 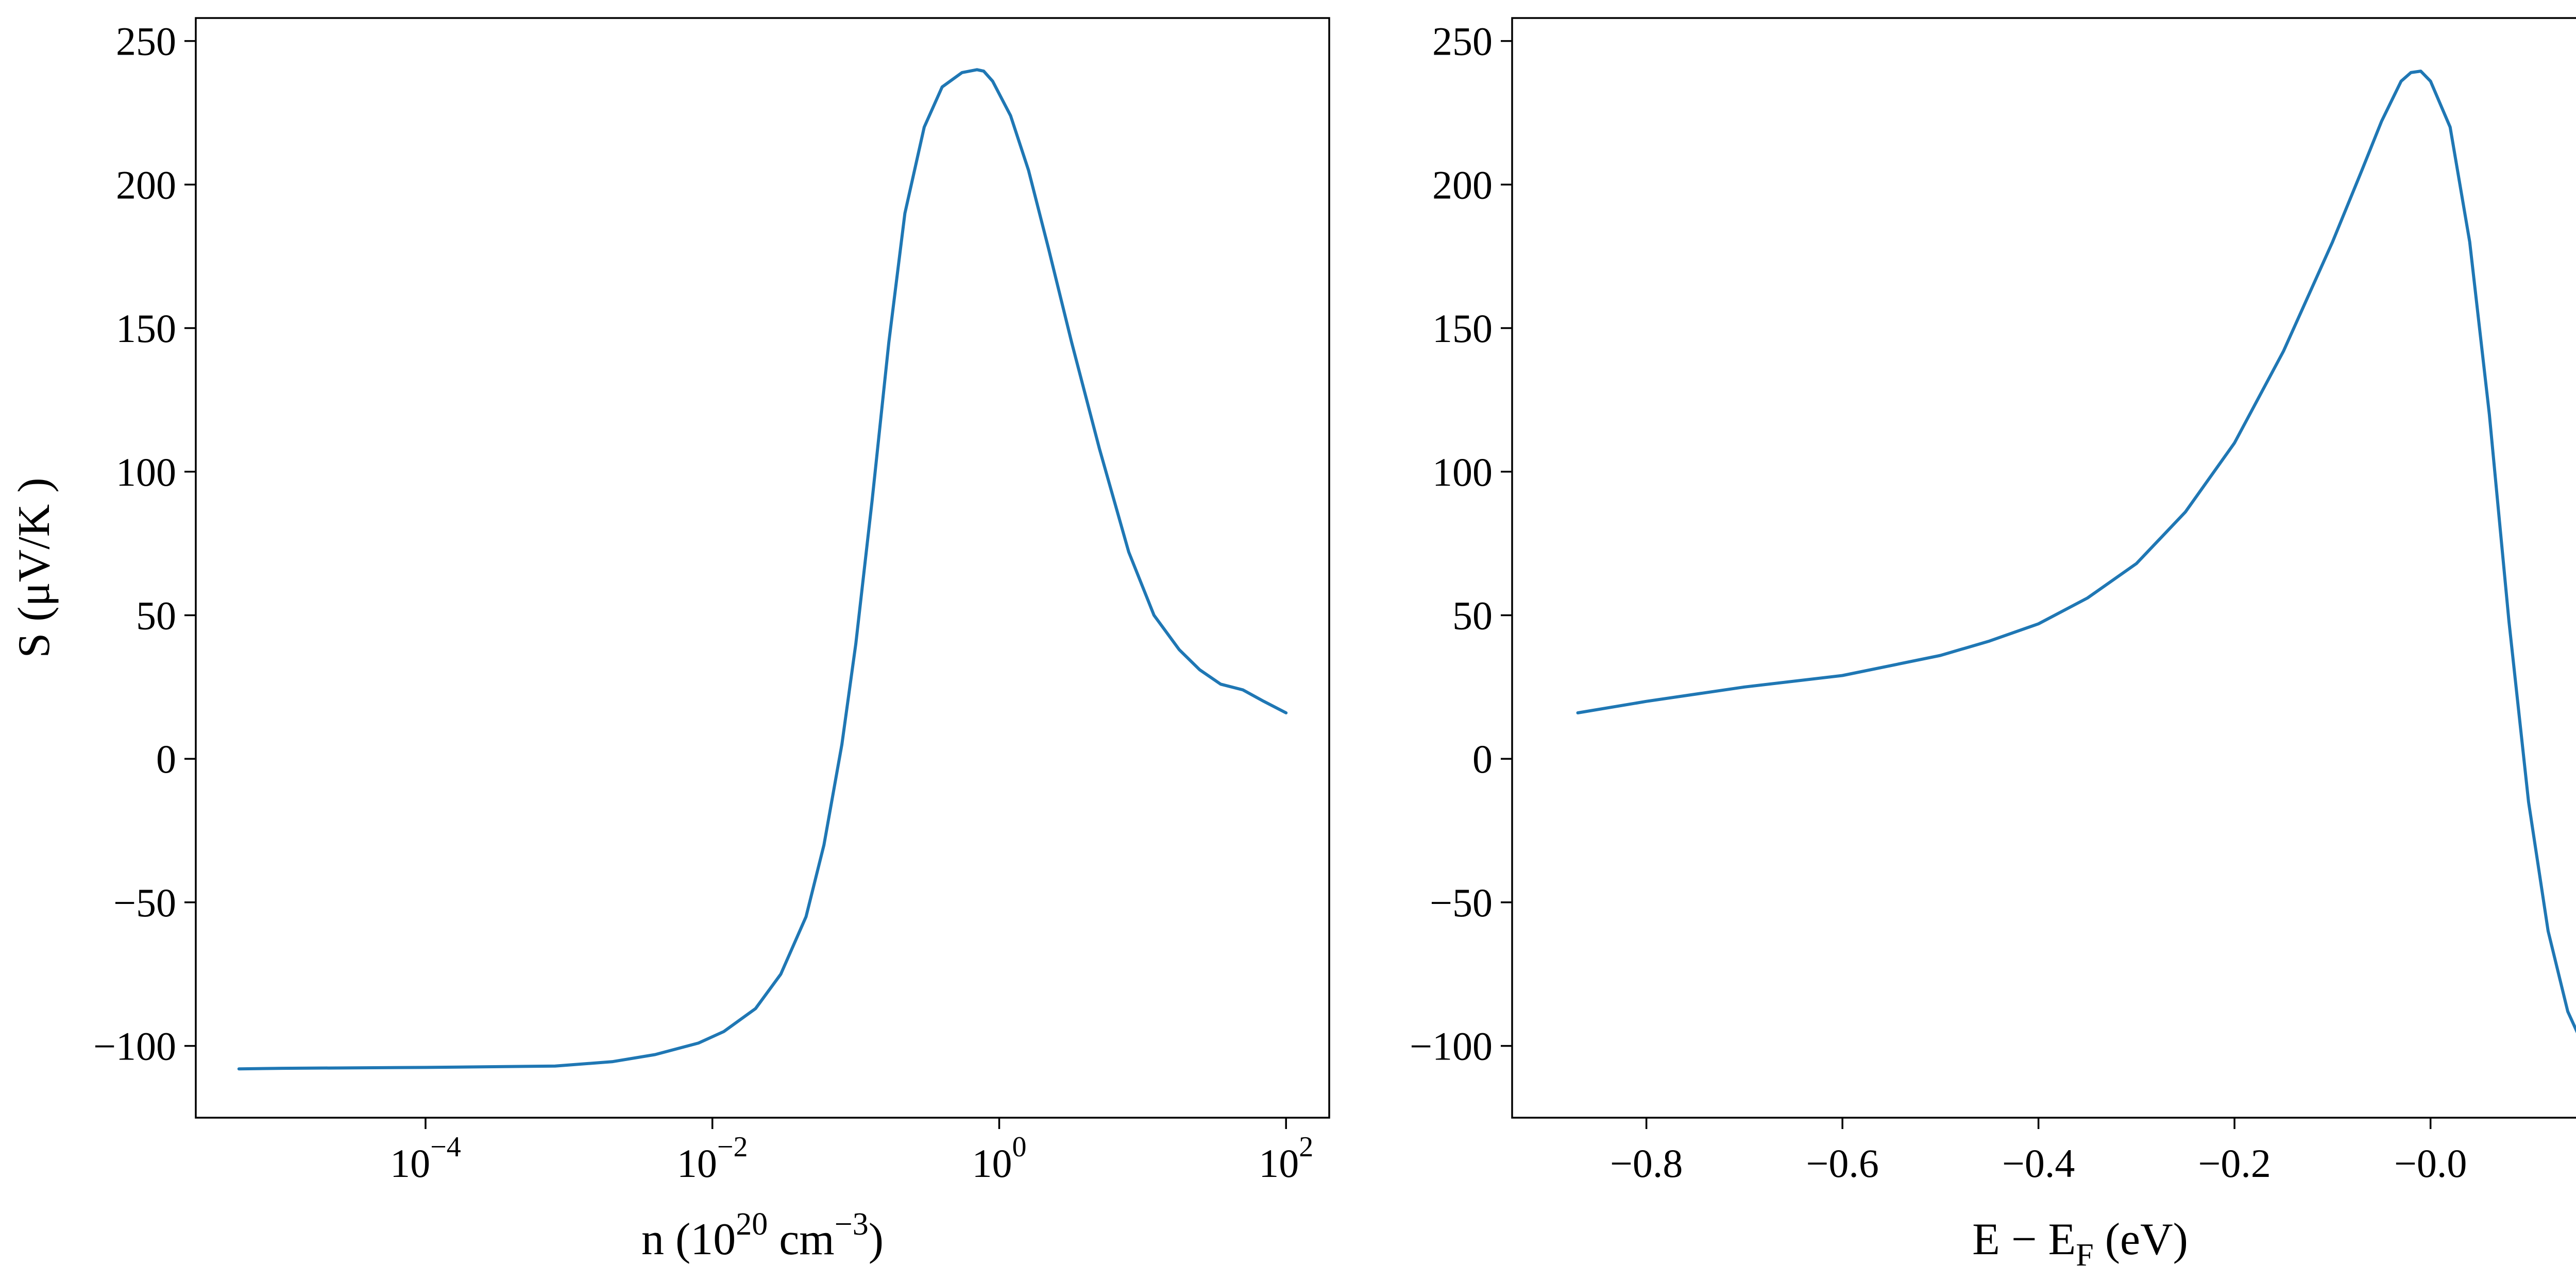 What do you see at coordinates (1646, 1163) in the screenshot?
I see `x-tick-label: −0.8` at bounding box center [1646, 1163].